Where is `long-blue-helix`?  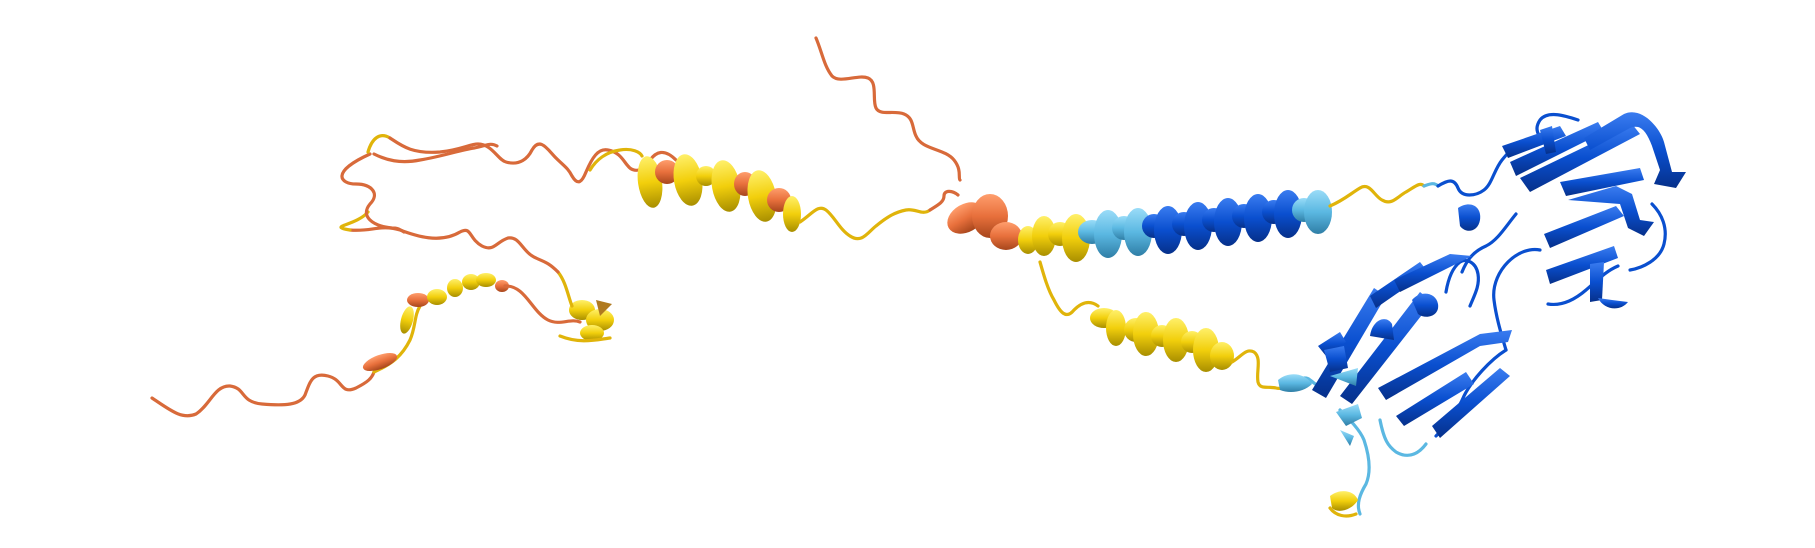 long-blue-helix is located at coordinates (1259, 220).